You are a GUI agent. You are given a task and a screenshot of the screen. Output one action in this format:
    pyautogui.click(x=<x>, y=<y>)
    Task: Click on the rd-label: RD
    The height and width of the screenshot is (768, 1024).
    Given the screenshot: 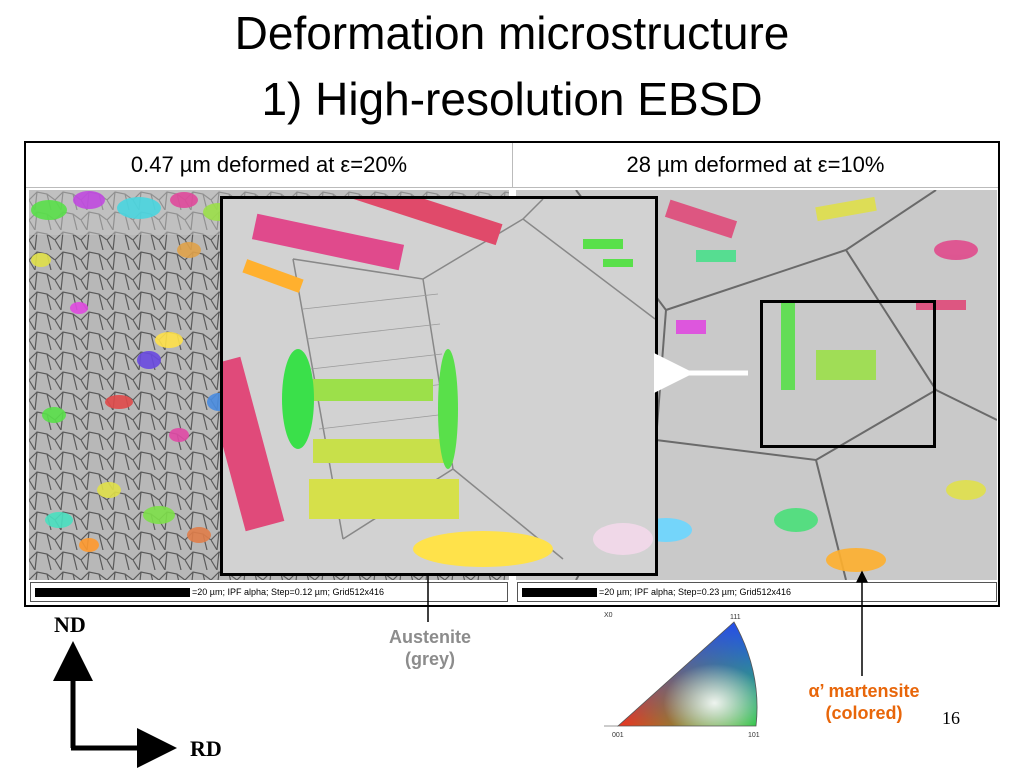 What is the action you would take?
    pyautogui.click(x=206, y=749)
    